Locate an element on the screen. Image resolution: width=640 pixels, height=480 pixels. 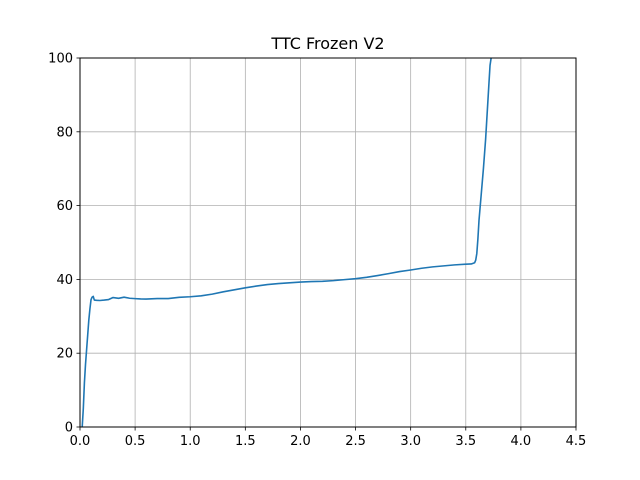
x-tick-label: 0.0 is located at coordinates (80, 441).